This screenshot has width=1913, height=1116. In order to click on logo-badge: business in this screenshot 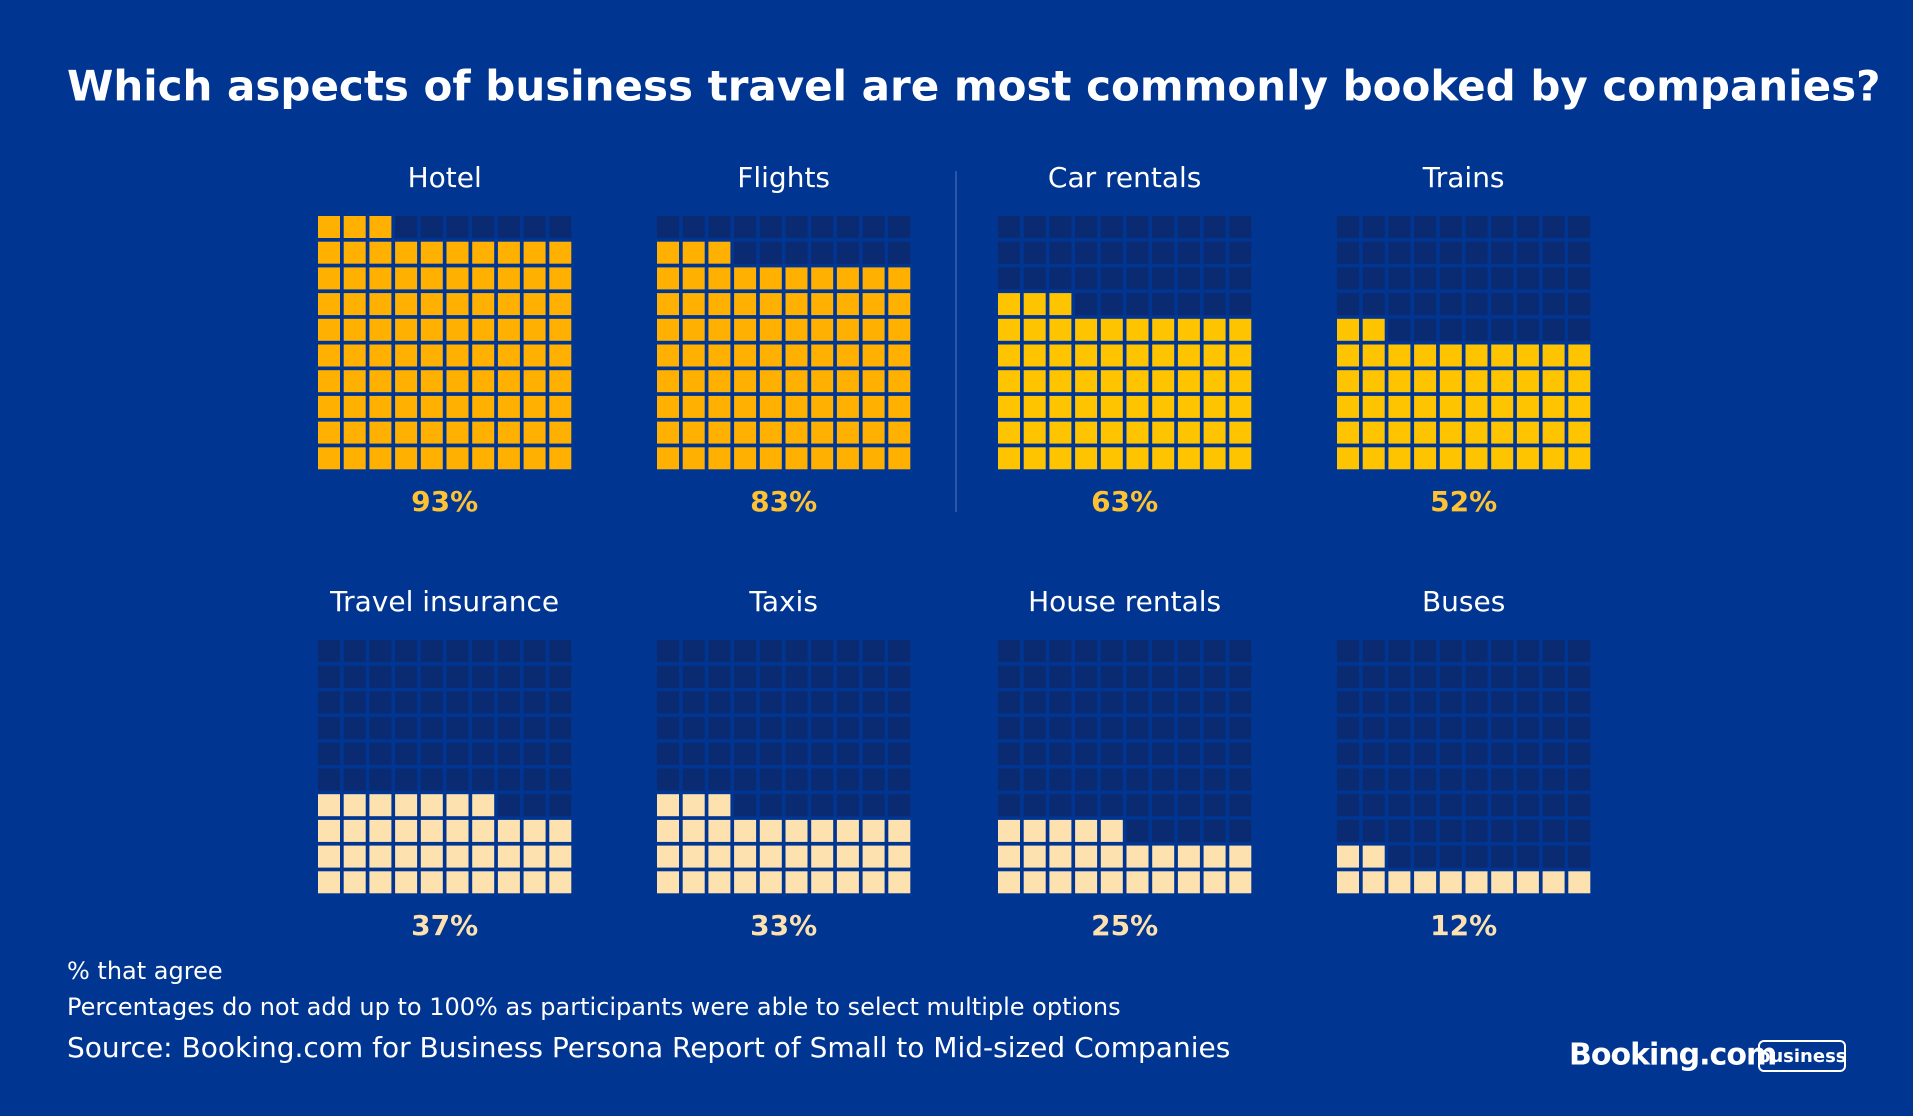, I will do `click(1801, 1056)`.